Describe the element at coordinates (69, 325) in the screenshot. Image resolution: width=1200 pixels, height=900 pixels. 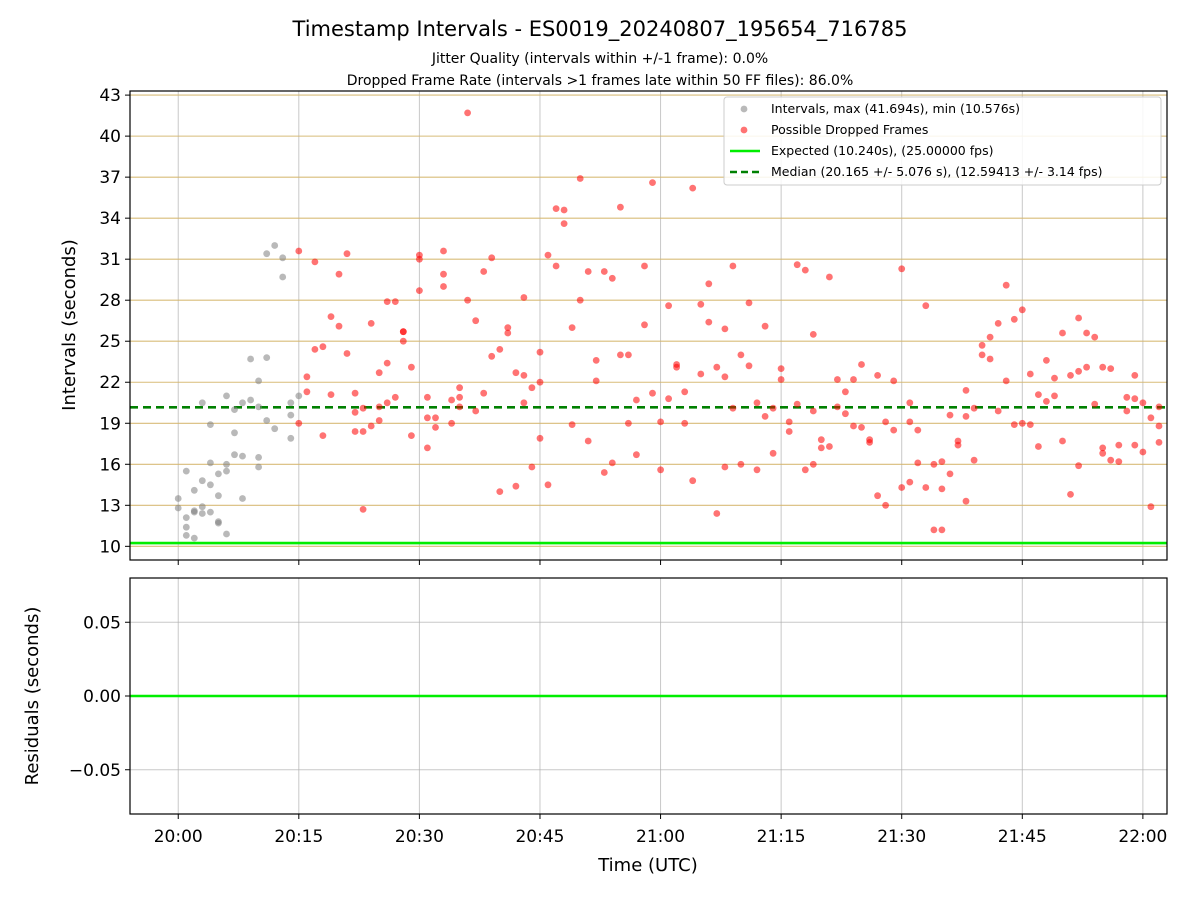
I see `top-y-axis-label: Intervals (seconds)` at that location.